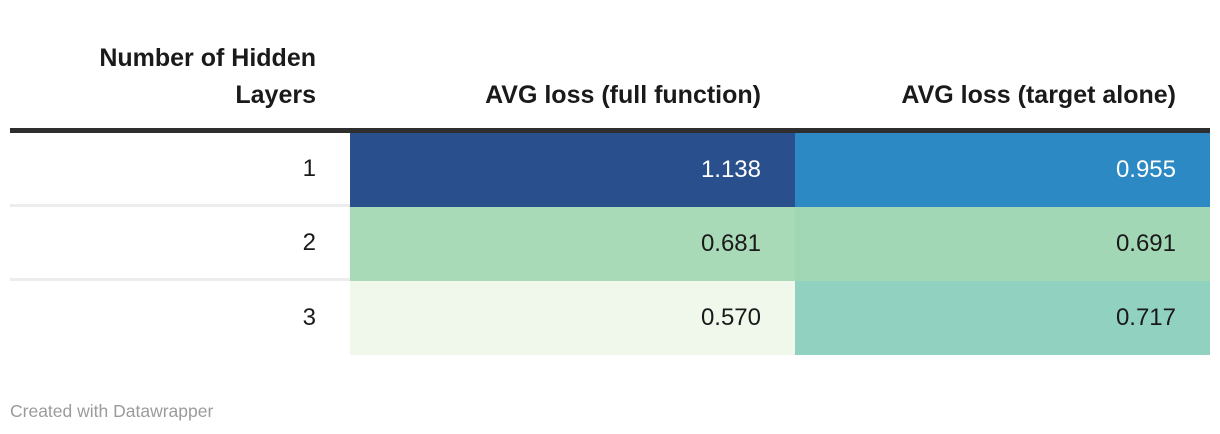 The height and width of the screenshot is (434, 1220). I want to click on cell-avg-loss-full-value: 1.138, so click(572, 170).